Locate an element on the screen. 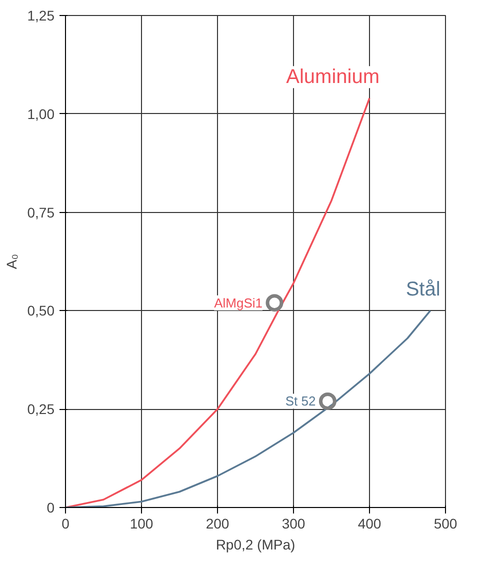 Image resolution: width=480 pixels, height=562 pixels. series-label: Aluminium is located at coordinates (333, 77).